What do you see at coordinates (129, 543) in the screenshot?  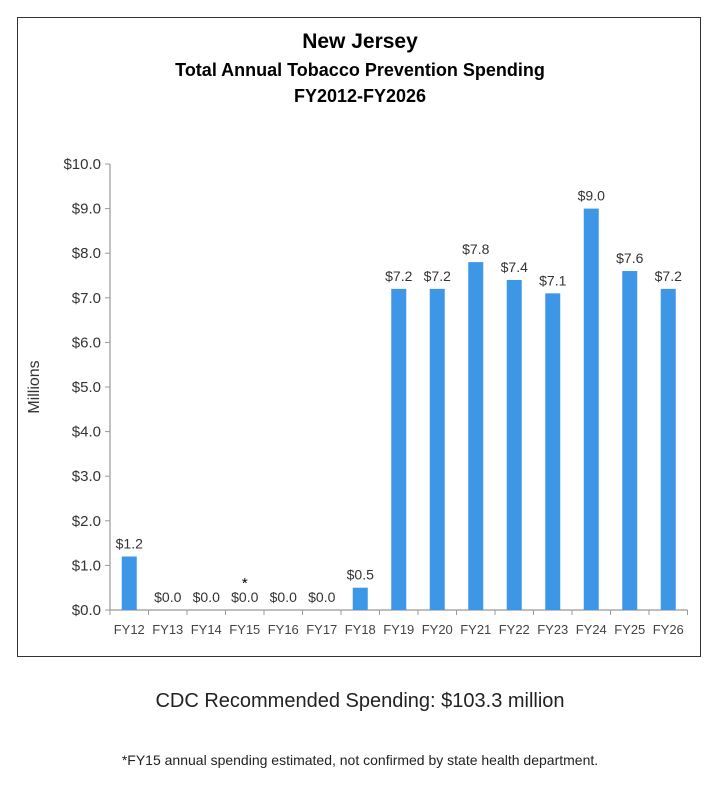 I see `data-label: $1.2` at bounding box center [129, 543].